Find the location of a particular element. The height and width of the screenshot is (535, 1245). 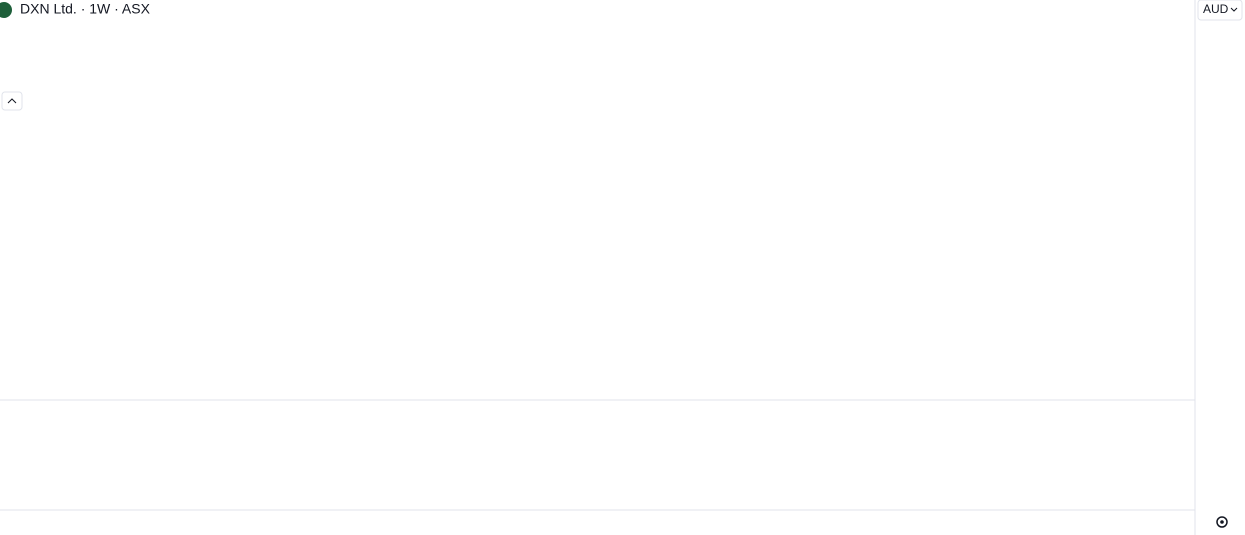

settings-button is located at coordinates (1222, 522).